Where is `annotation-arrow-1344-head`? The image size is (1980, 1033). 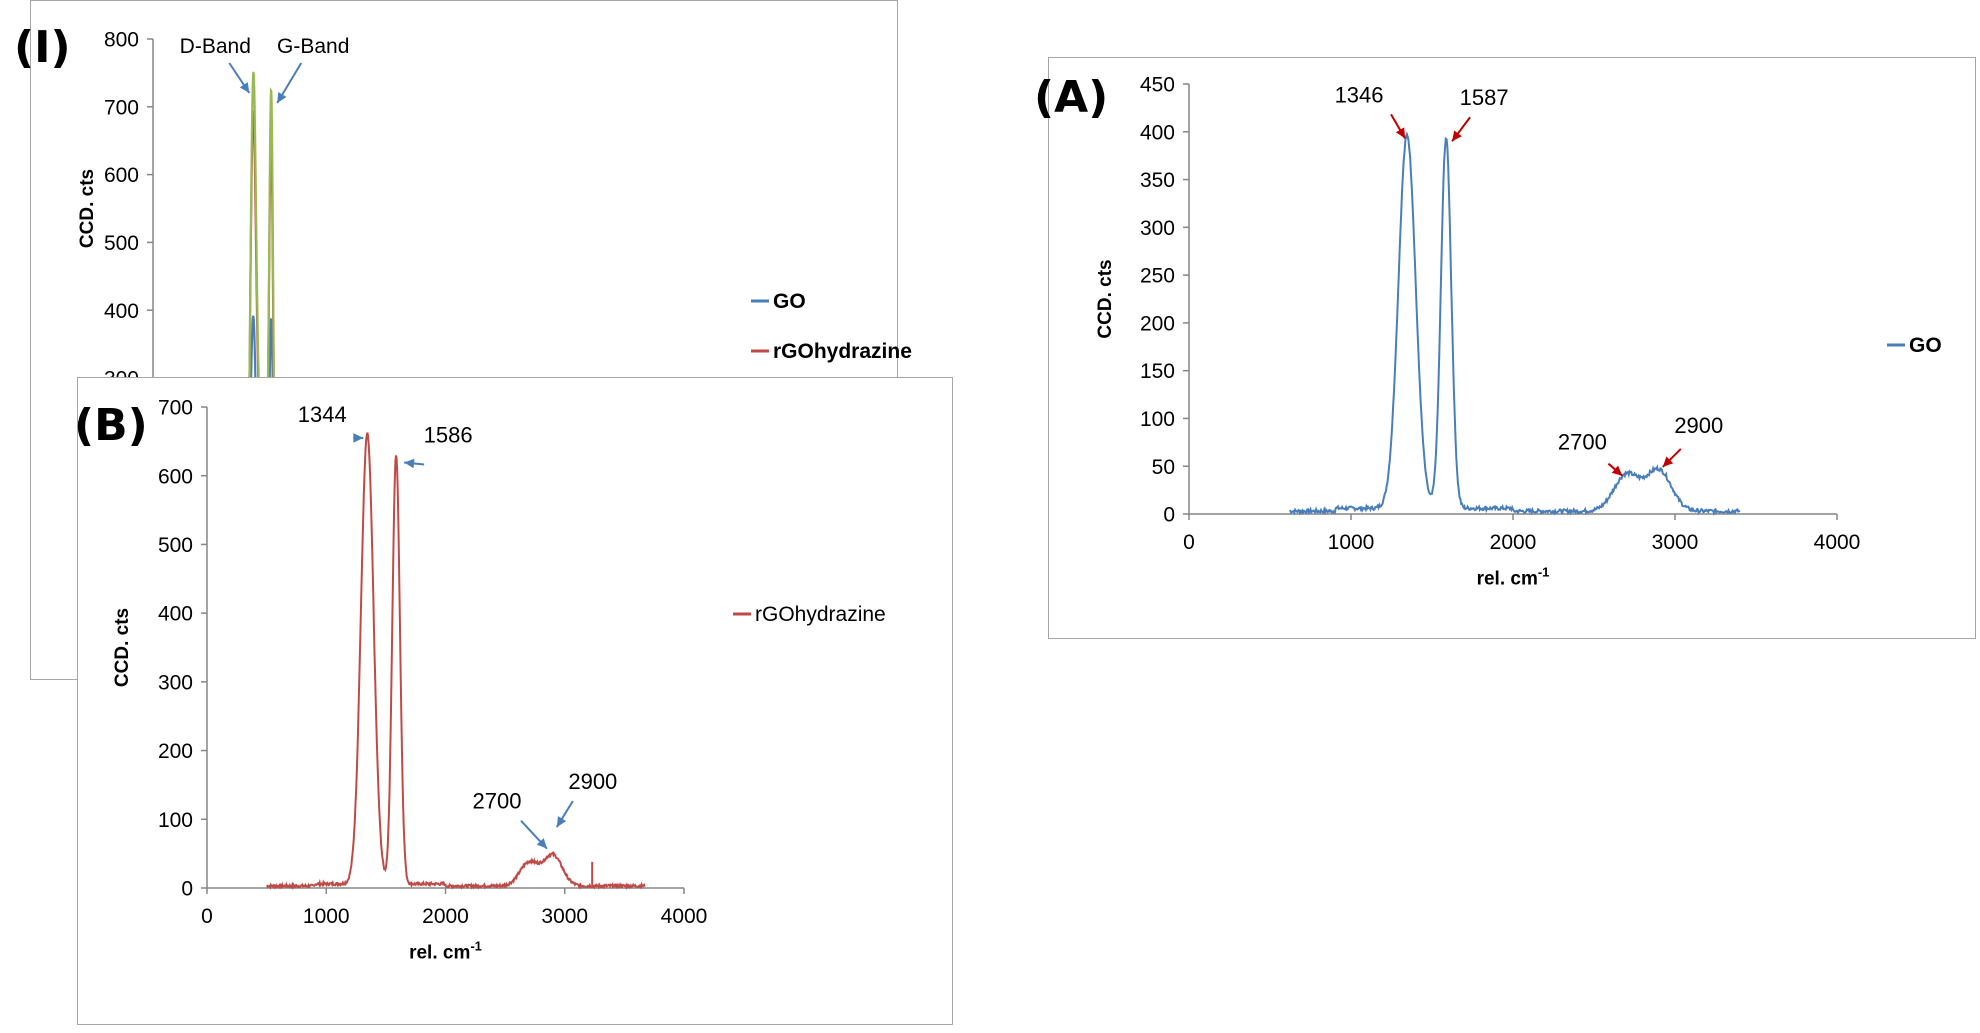 annotation-arrow-1344-head is located at coordinates (358, 438).